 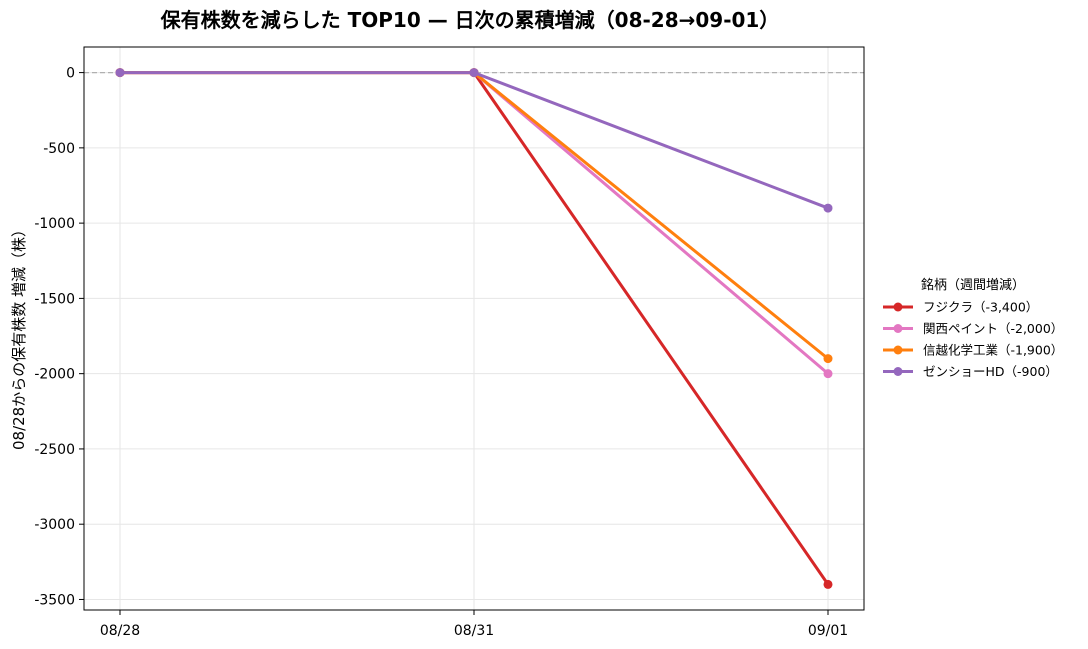 I want to click on legend-label: フジクラ（-3,400）, so click(x=980, y=307).